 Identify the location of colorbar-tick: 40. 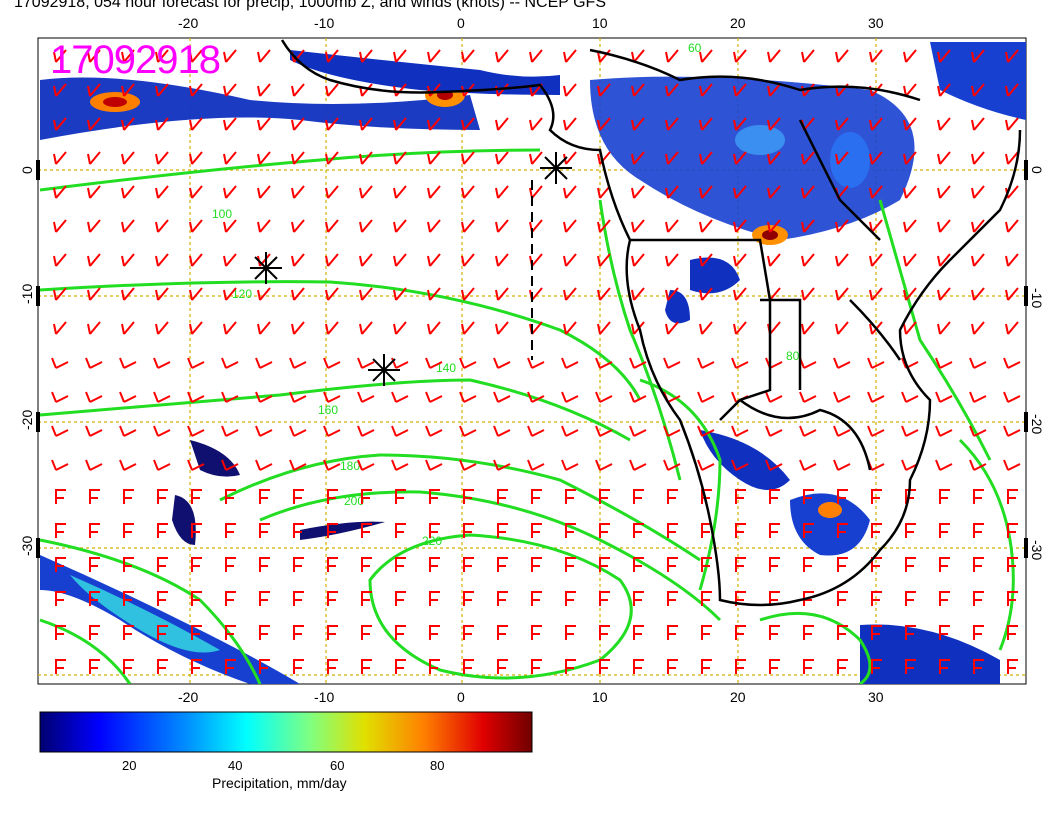
(235, 765).